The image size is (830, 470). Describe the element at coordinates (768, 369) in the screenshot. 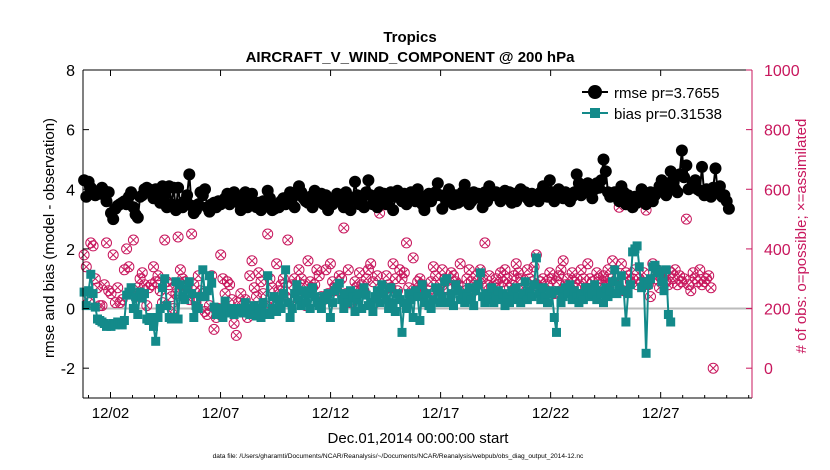

I see `y2-tick-label: 0` at that location.